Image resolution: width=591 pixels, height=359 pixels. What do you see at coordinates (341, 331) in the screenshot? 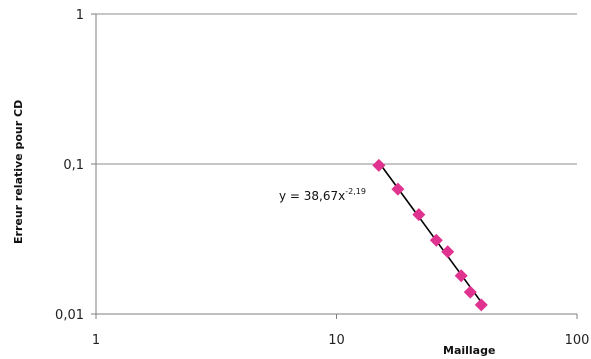
I see `x-axis-ticks: 1 10 100` at bounding box center [341, 331].